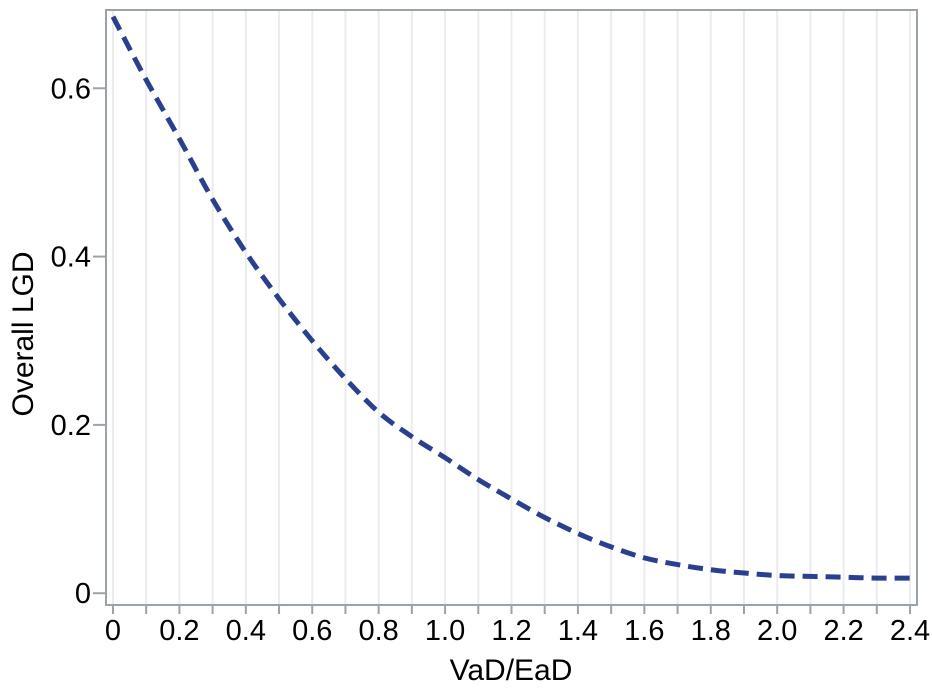 The height and width of the screenshot is (692, 932). I want to click on x-axis-title: VaD/EaD, so click(511, 670).